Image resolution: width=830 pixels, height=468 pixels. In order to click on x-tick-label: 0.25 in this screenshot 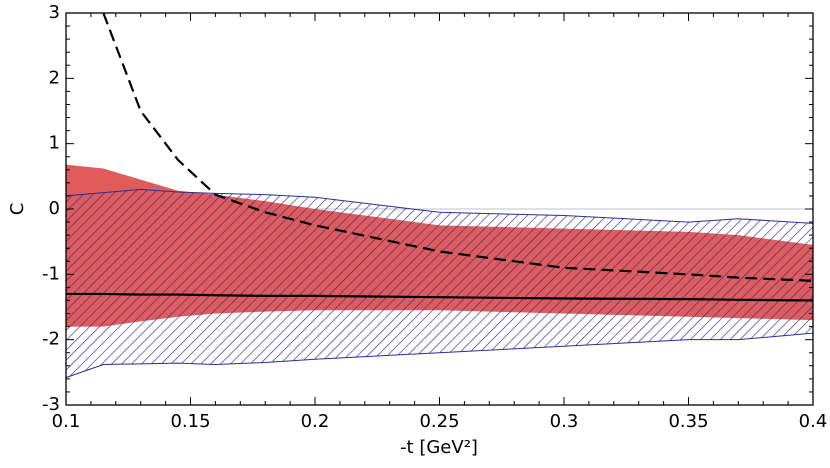, I will do `click(439, 421)`.